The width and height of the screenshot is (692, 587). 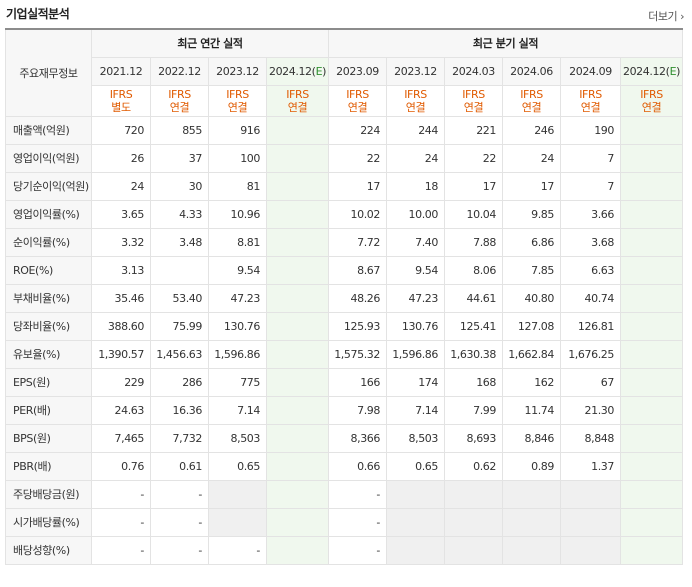 What do you see at coordinates (590, 438) in the screenshot?
I see `table-cell: 8,848` at bounding box center [590, 438].